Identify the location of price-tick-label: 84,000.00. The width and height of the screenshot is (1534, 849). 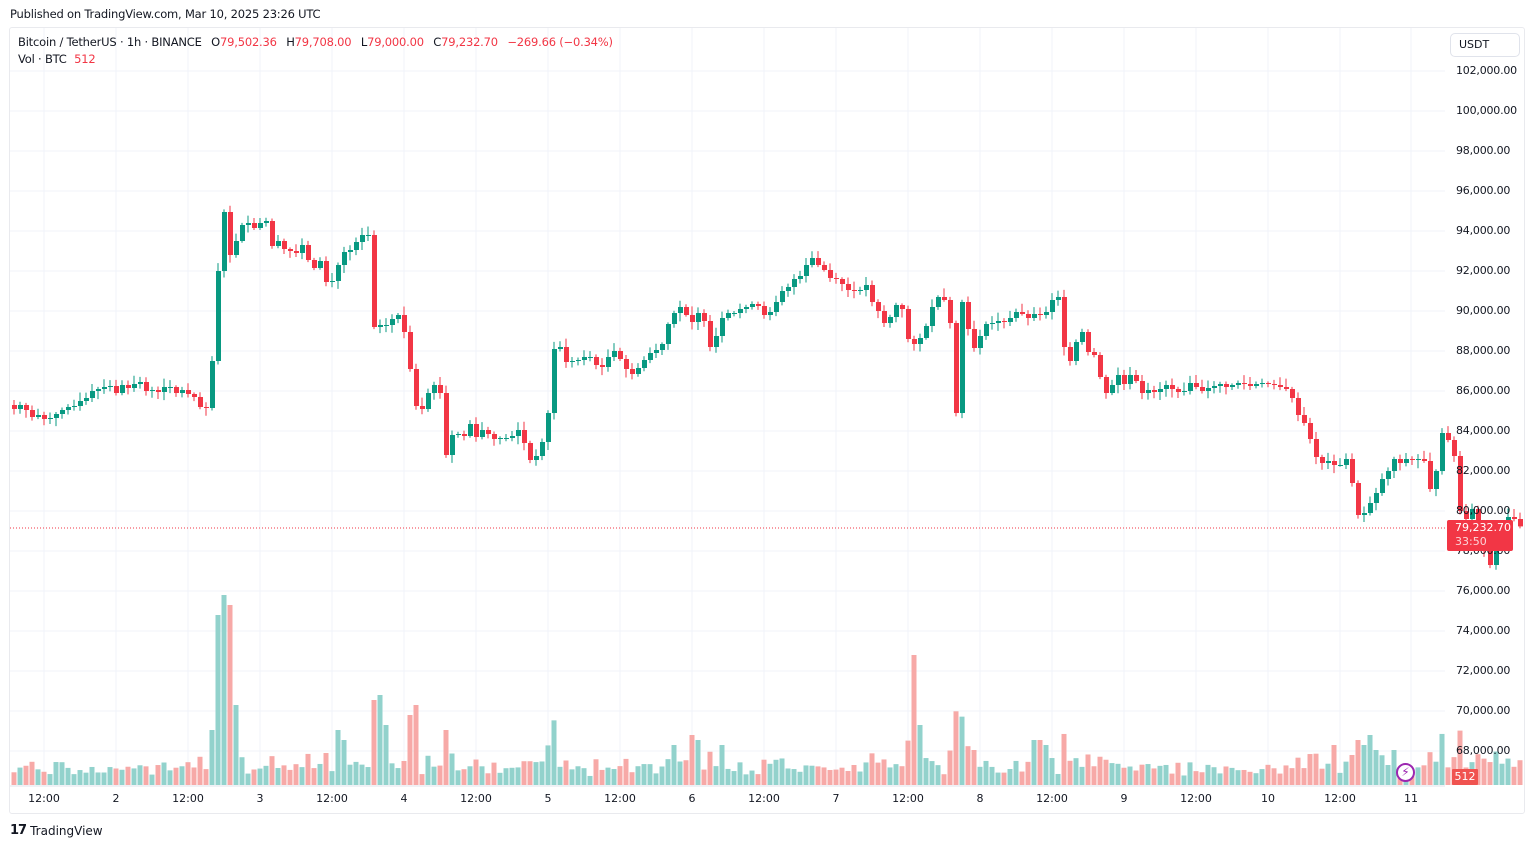
(1483, 430).